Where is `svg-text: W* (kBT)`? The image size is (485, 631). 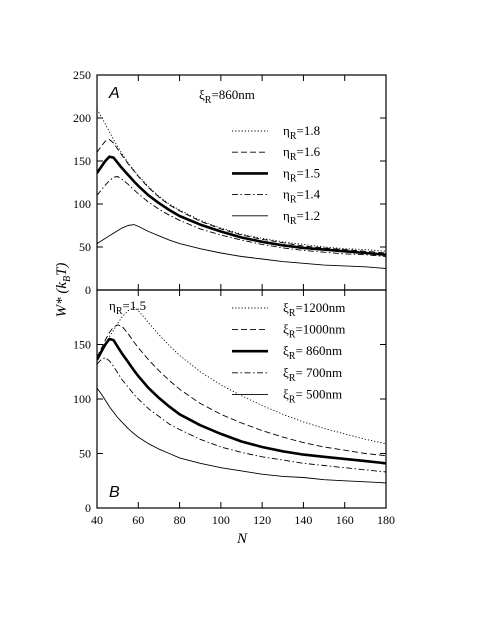 svg-text: W* (kBT) is located at coordinates (63, 290).